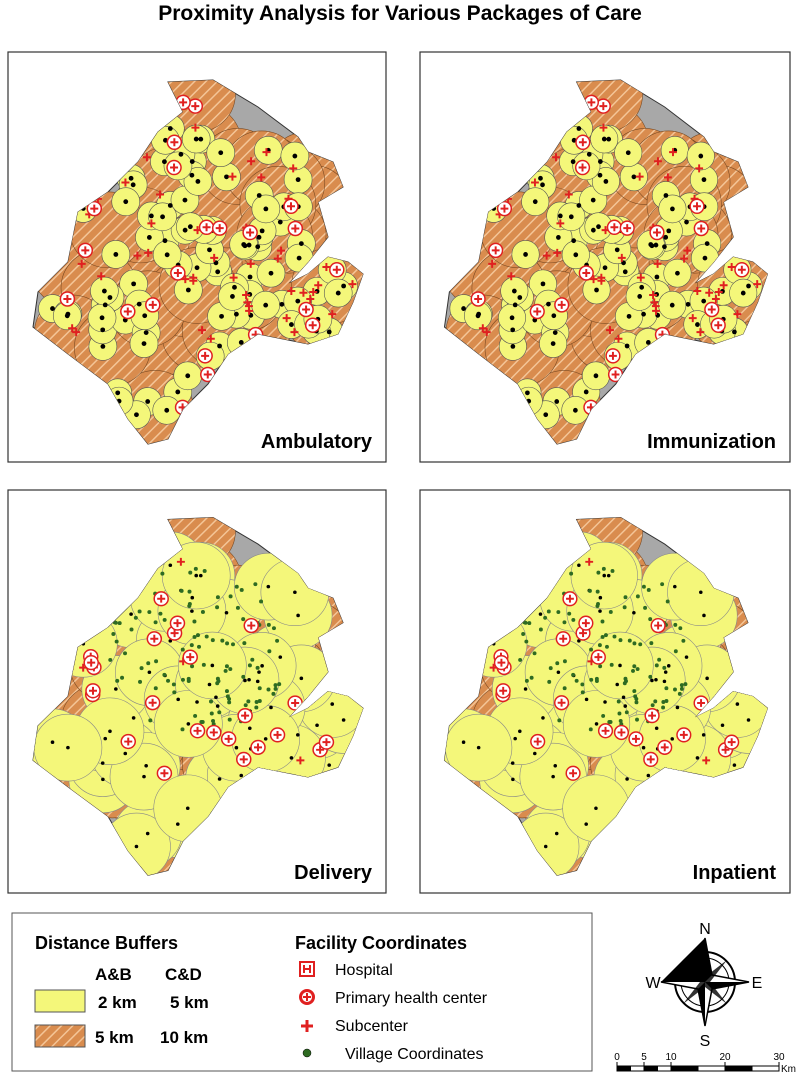 Image resolution: width=800 pixels, height=1077 pixels. Describe the element at coordinates (198, 696) in the screenshot. I see `buffer-layer` at that location.